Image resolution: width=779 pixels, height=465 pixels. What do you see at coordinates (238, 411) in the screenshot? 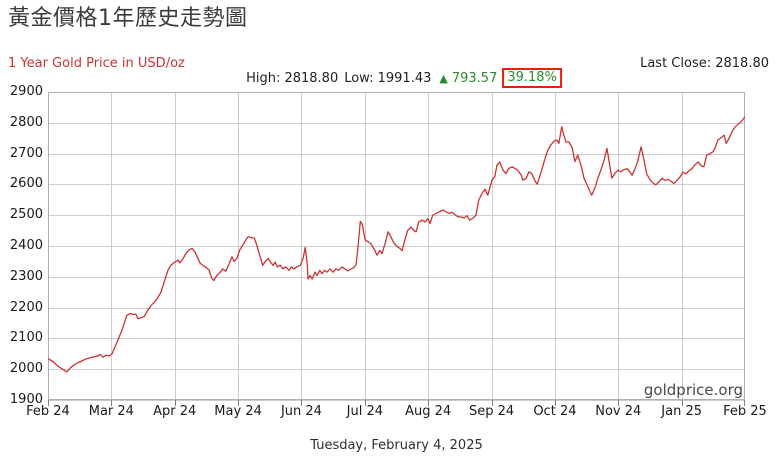
I see `x-axis-label: May 24` at bounding box center [238, 411].